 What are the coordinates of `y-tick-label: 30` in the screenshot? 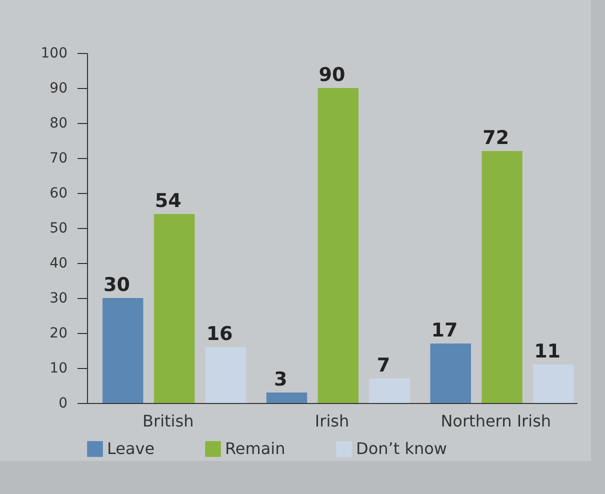 It's located at (59, 298).